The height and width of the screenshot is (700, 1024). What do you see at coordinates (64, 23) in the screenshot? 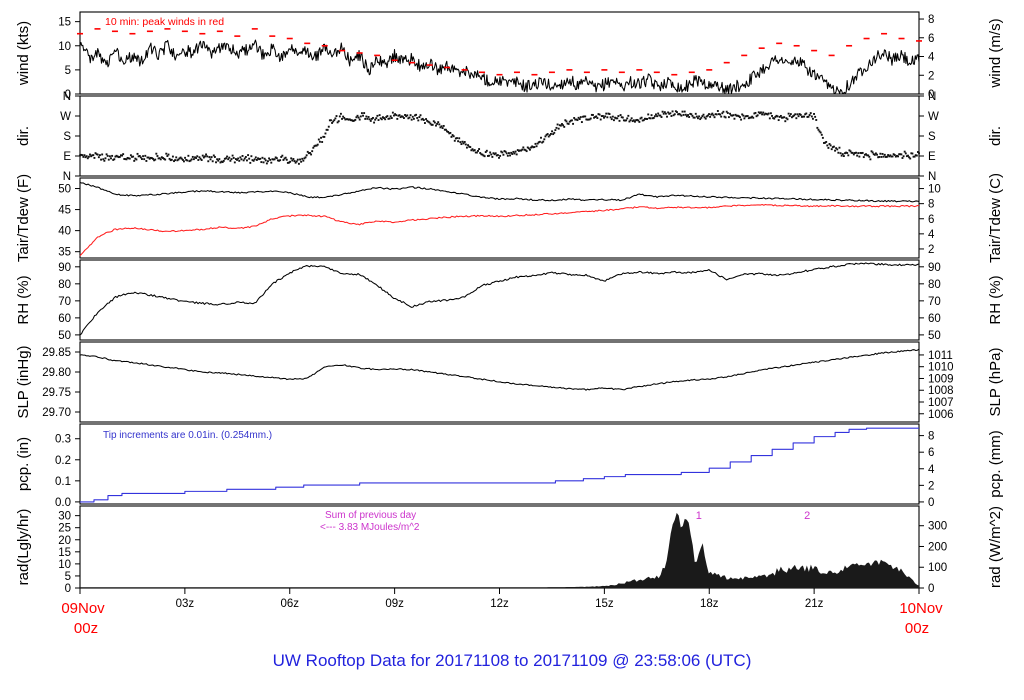
I see `yticklabel-left-wind-3: 15` at bounding box center [64, 23].